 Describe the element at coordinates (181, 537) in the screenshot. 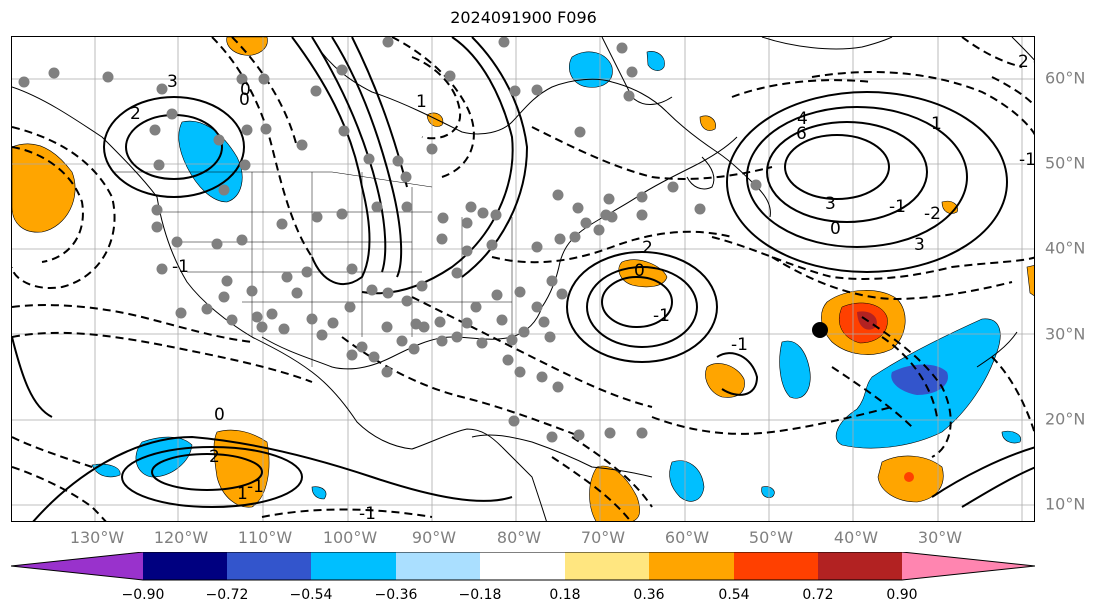

I see `longitude-label: 120°W` at that location.